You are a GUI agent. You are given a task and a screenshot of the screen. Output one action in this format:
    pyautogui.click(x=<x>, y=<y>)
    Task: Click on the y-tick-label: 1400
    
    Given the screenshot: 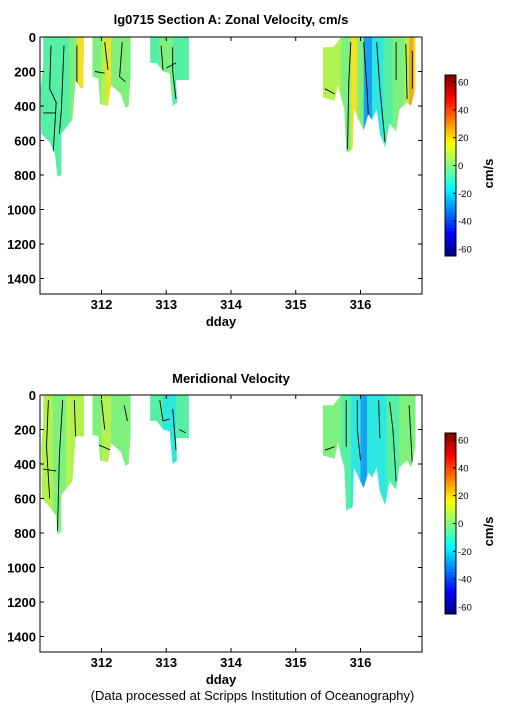 What is the action you would take?
    pyautogui.click(x=21, y=636)
    